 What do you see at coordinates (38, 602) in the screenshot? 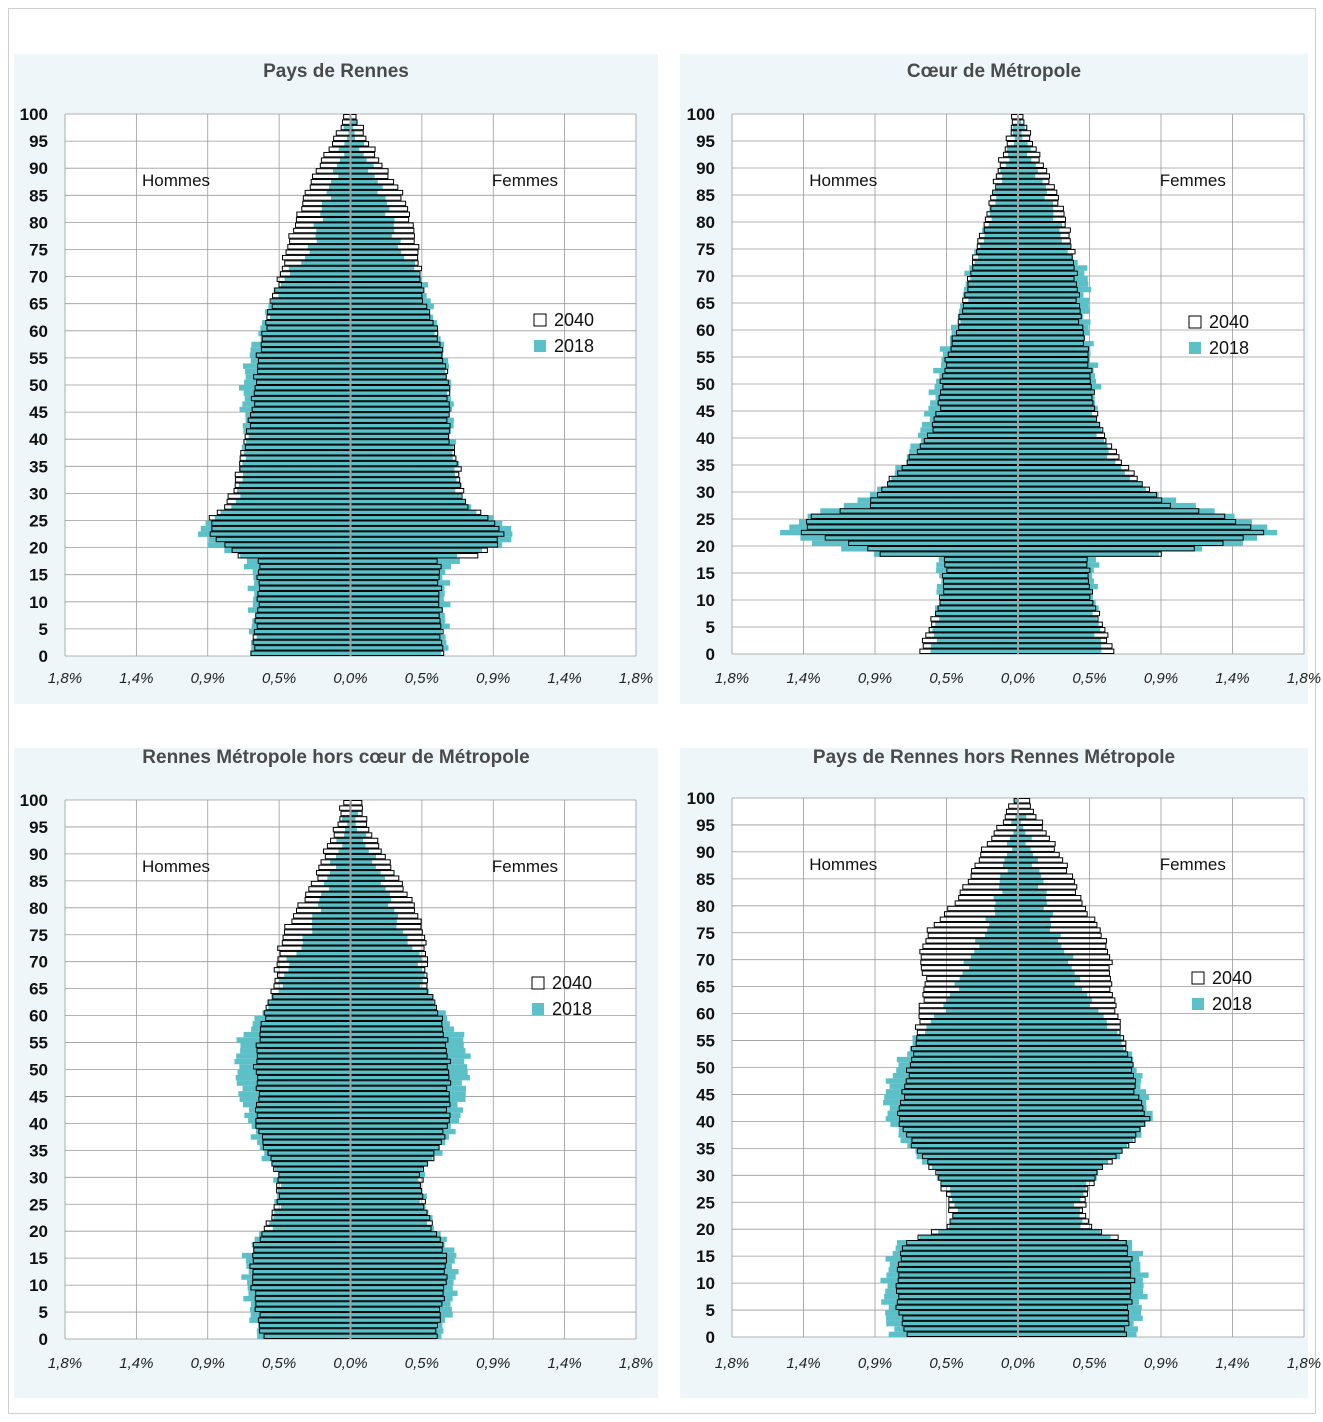
I see `y-tick-label: 10` at bounding box center [38, 602].